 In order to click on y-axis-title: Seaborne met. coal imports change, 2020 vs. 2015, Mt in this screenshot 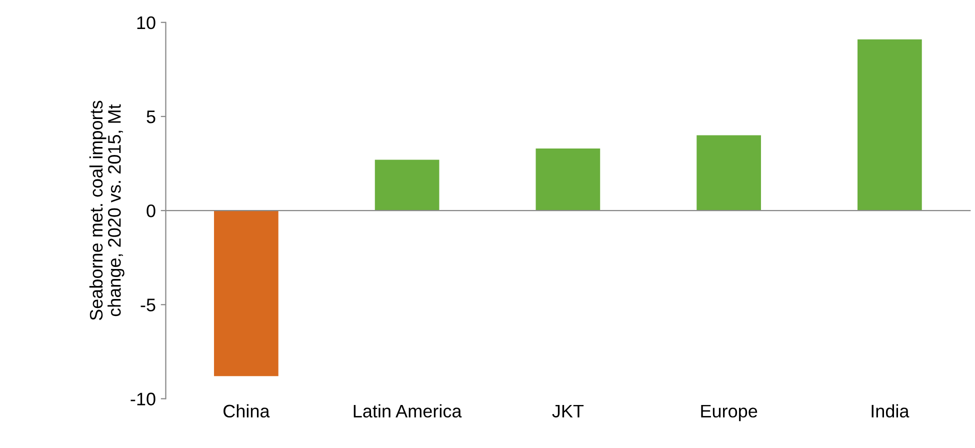, I will do `click(106, 210)`.